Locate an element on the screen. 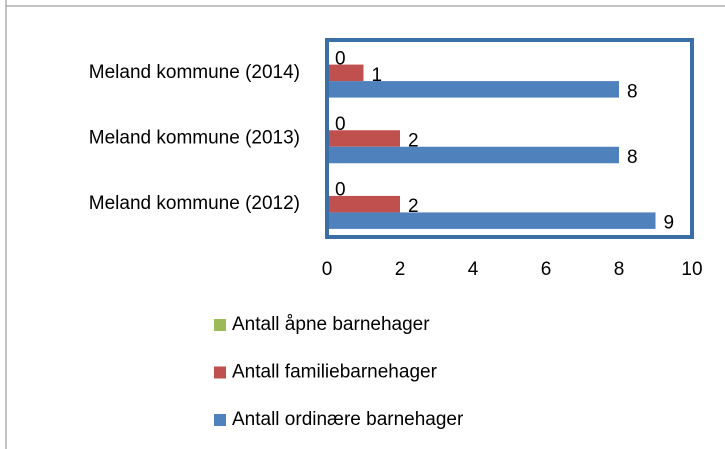  x-tick-label: 0 is located at coordinates (327, 269).